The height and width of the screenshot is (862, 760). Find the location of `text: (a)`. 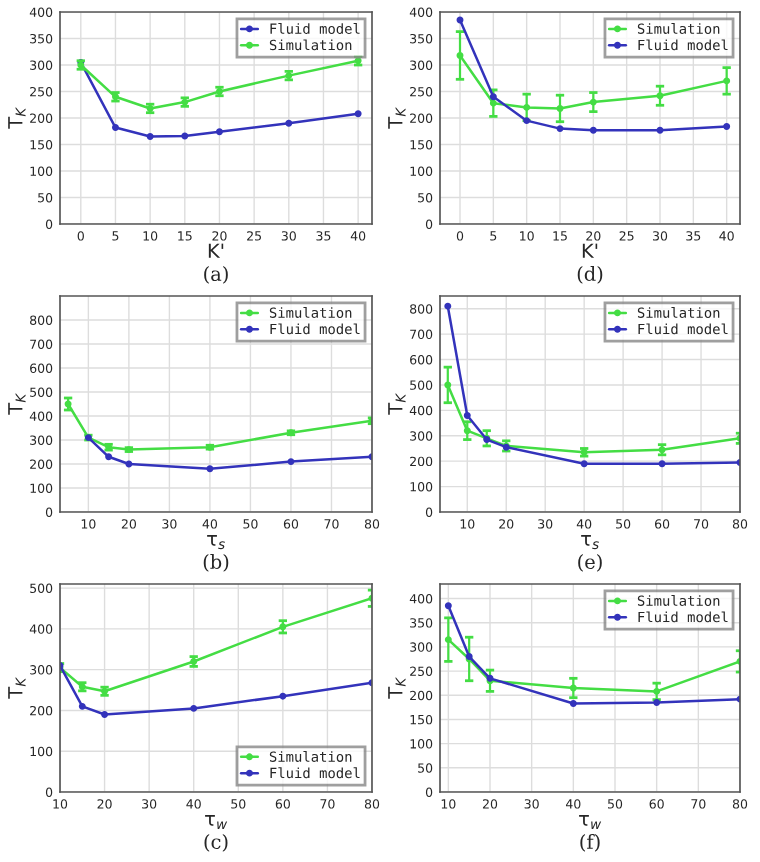

text: (a) is located at coordinates (216, 275).